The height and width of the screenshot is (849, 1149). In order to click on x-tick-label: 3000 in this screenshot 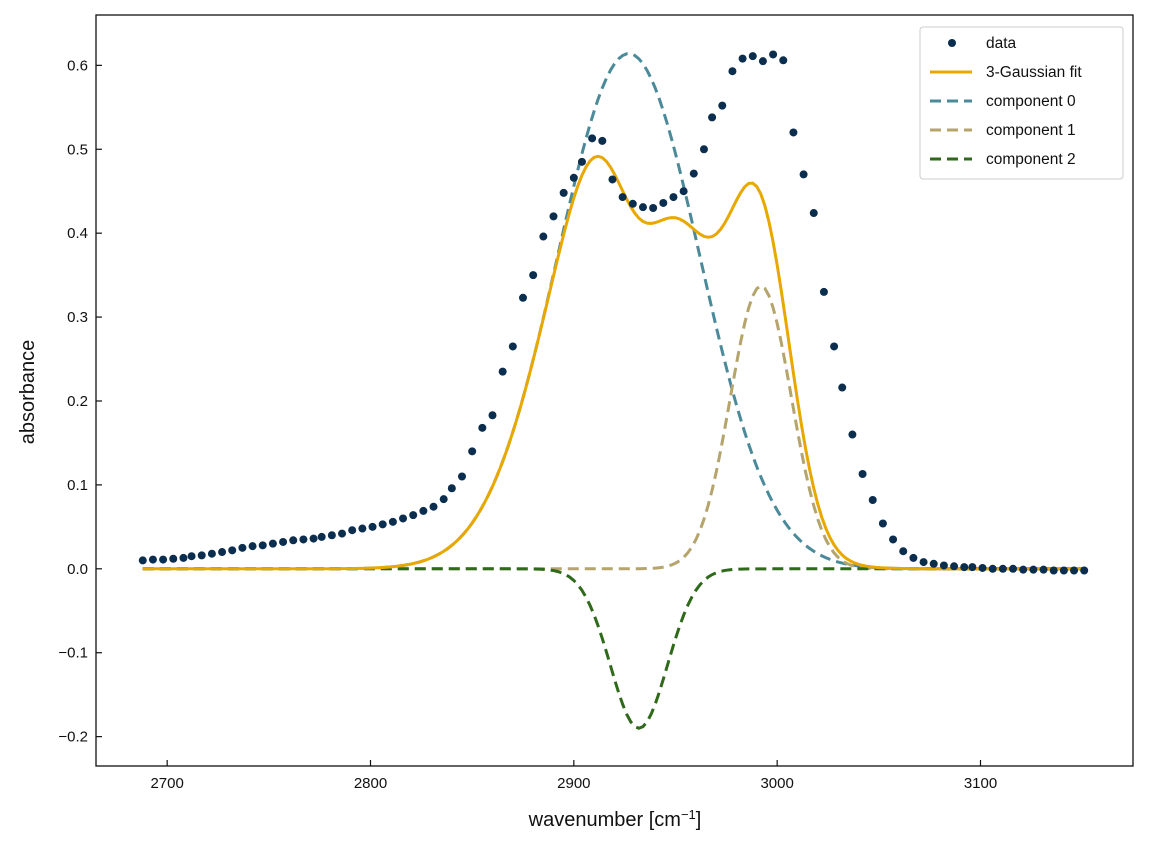, I will do `click(776, 783)`.